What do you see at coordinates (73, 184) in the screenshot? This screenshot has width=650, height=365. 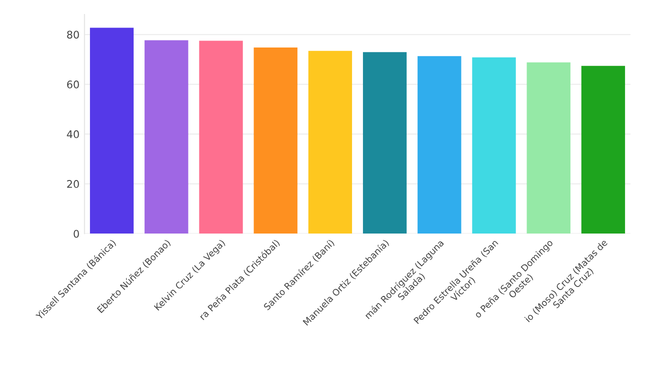 I see `y-tick-label: 20` at bounding box center [73, 184].